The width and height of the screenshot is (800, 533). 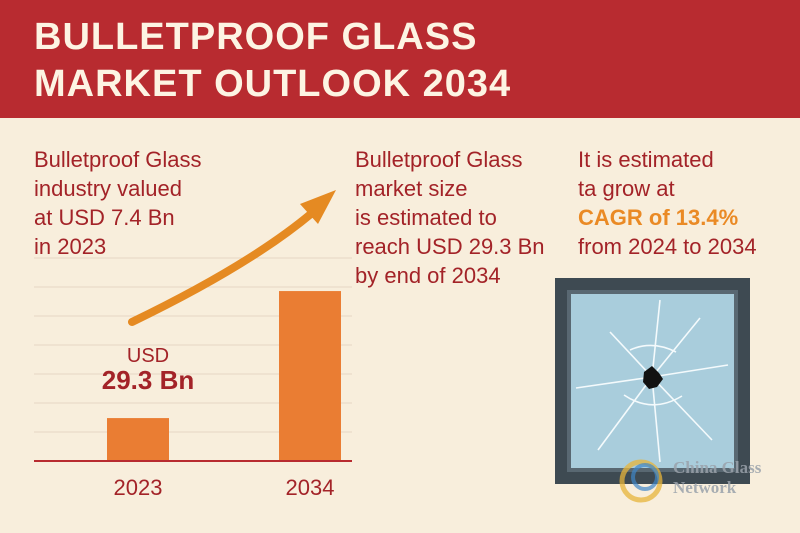 I want to click on china-glass-network-logo: China Glass Network, so click(x=690, y=480).